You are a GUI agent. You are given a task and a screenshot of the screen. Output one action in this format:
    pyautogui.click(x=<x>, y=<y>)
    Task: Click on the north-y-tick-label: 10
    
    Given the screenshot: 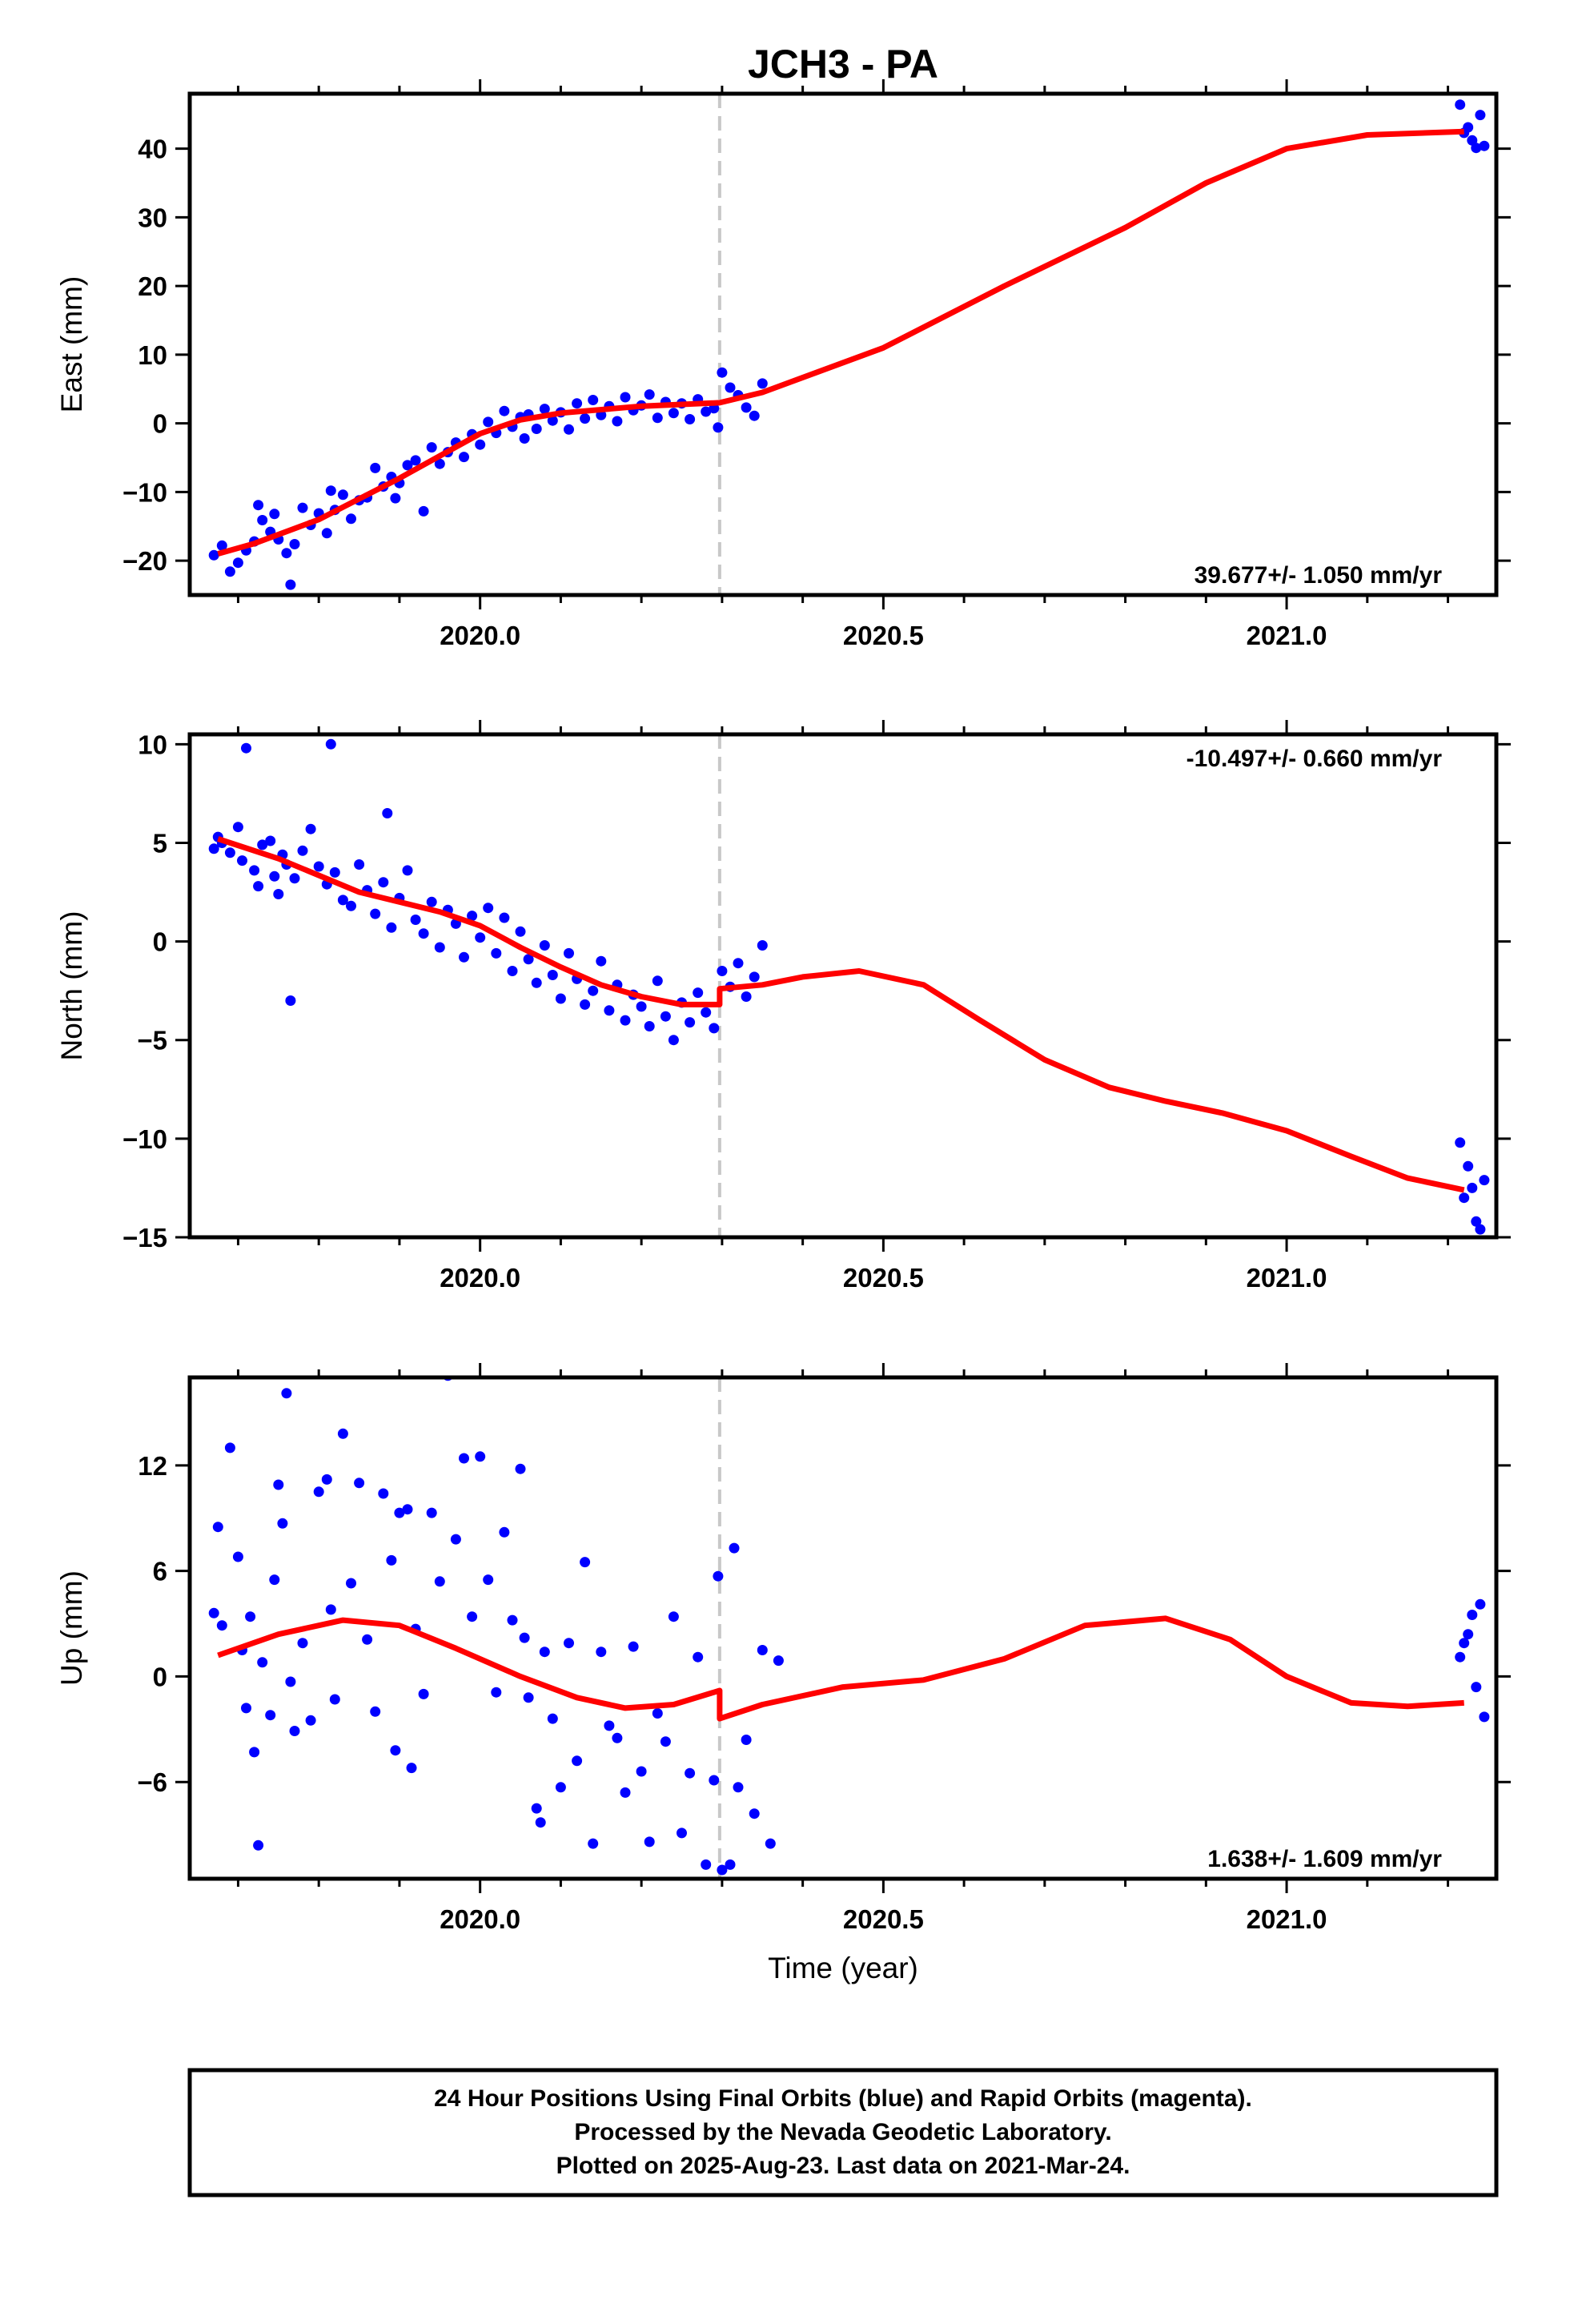 What is the action you would take?
    pyautogui.click(x=152, y=745)
    